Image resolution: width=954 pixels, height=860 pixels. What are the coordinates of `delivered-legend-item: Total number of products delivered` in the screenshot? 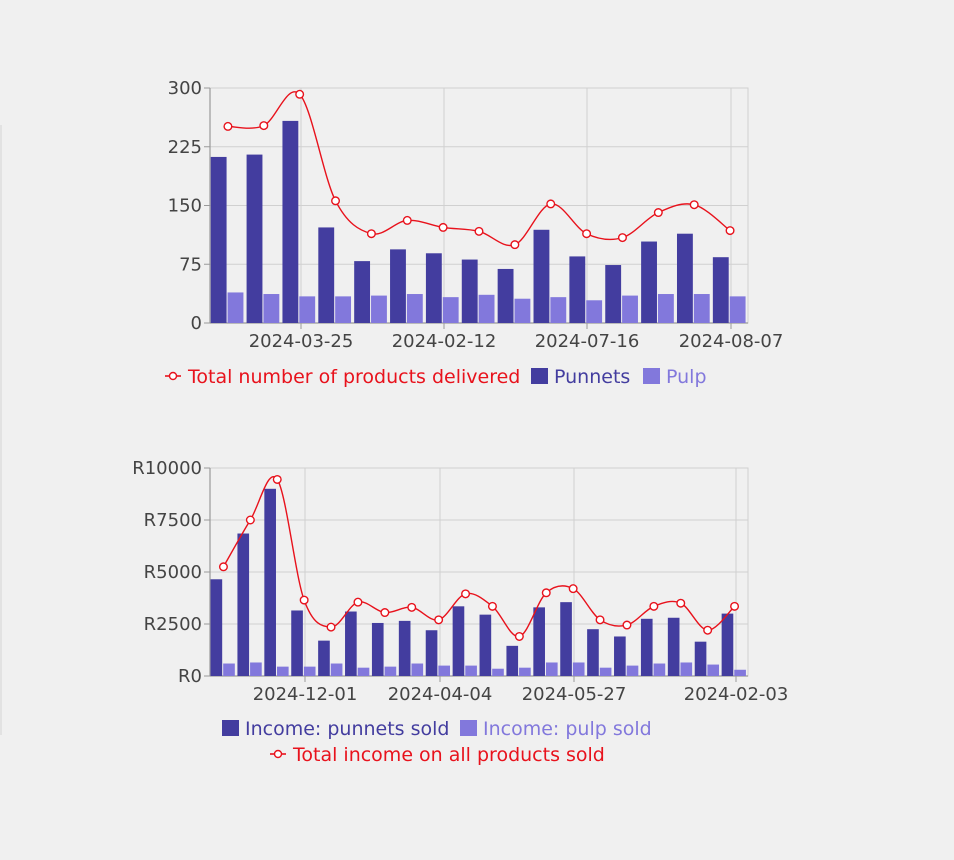 It's located at (342, 377).